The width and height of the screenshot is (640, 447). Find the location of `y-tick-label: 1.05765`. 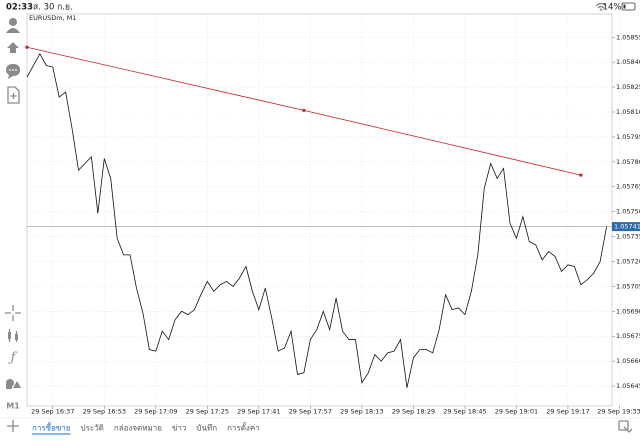

y-tick-label: 1.05765 is located at coordinates (628, 187).